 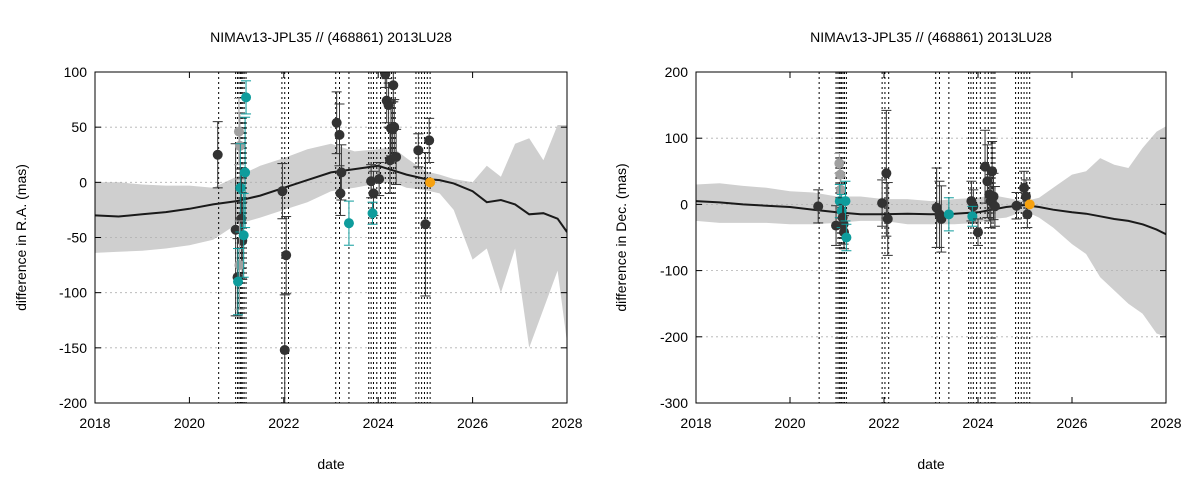 I want to click on y-axis-label: difference in Dec. (mas), so click(x=621, y=237).